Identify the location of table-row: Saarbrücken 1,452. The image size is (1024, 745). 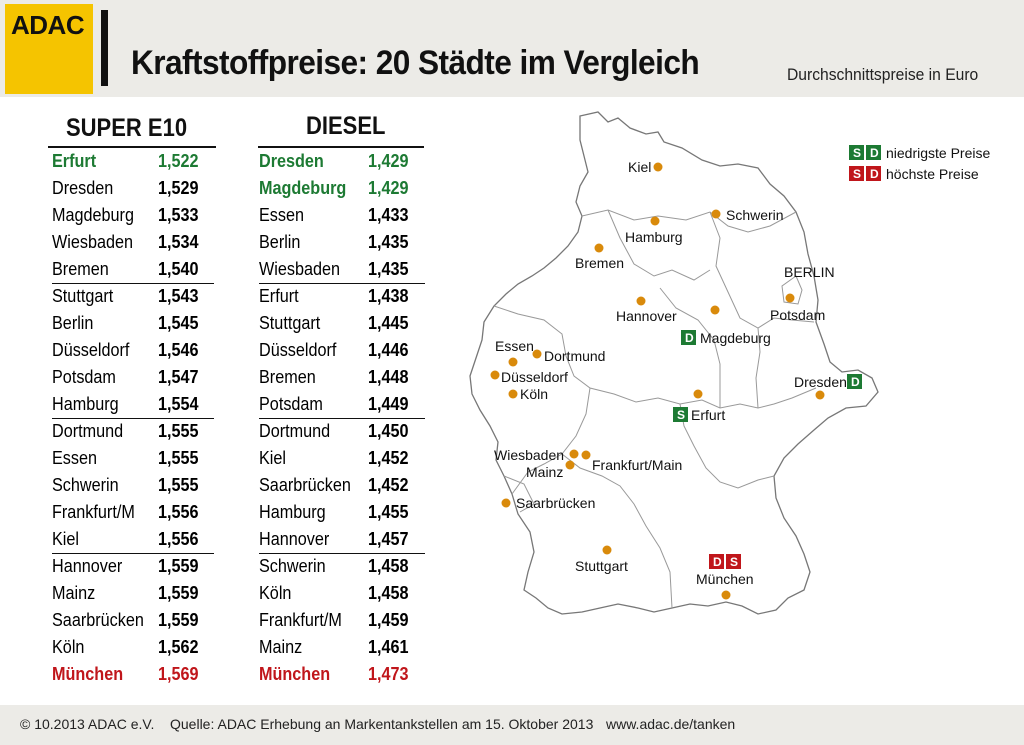
(344, 485).